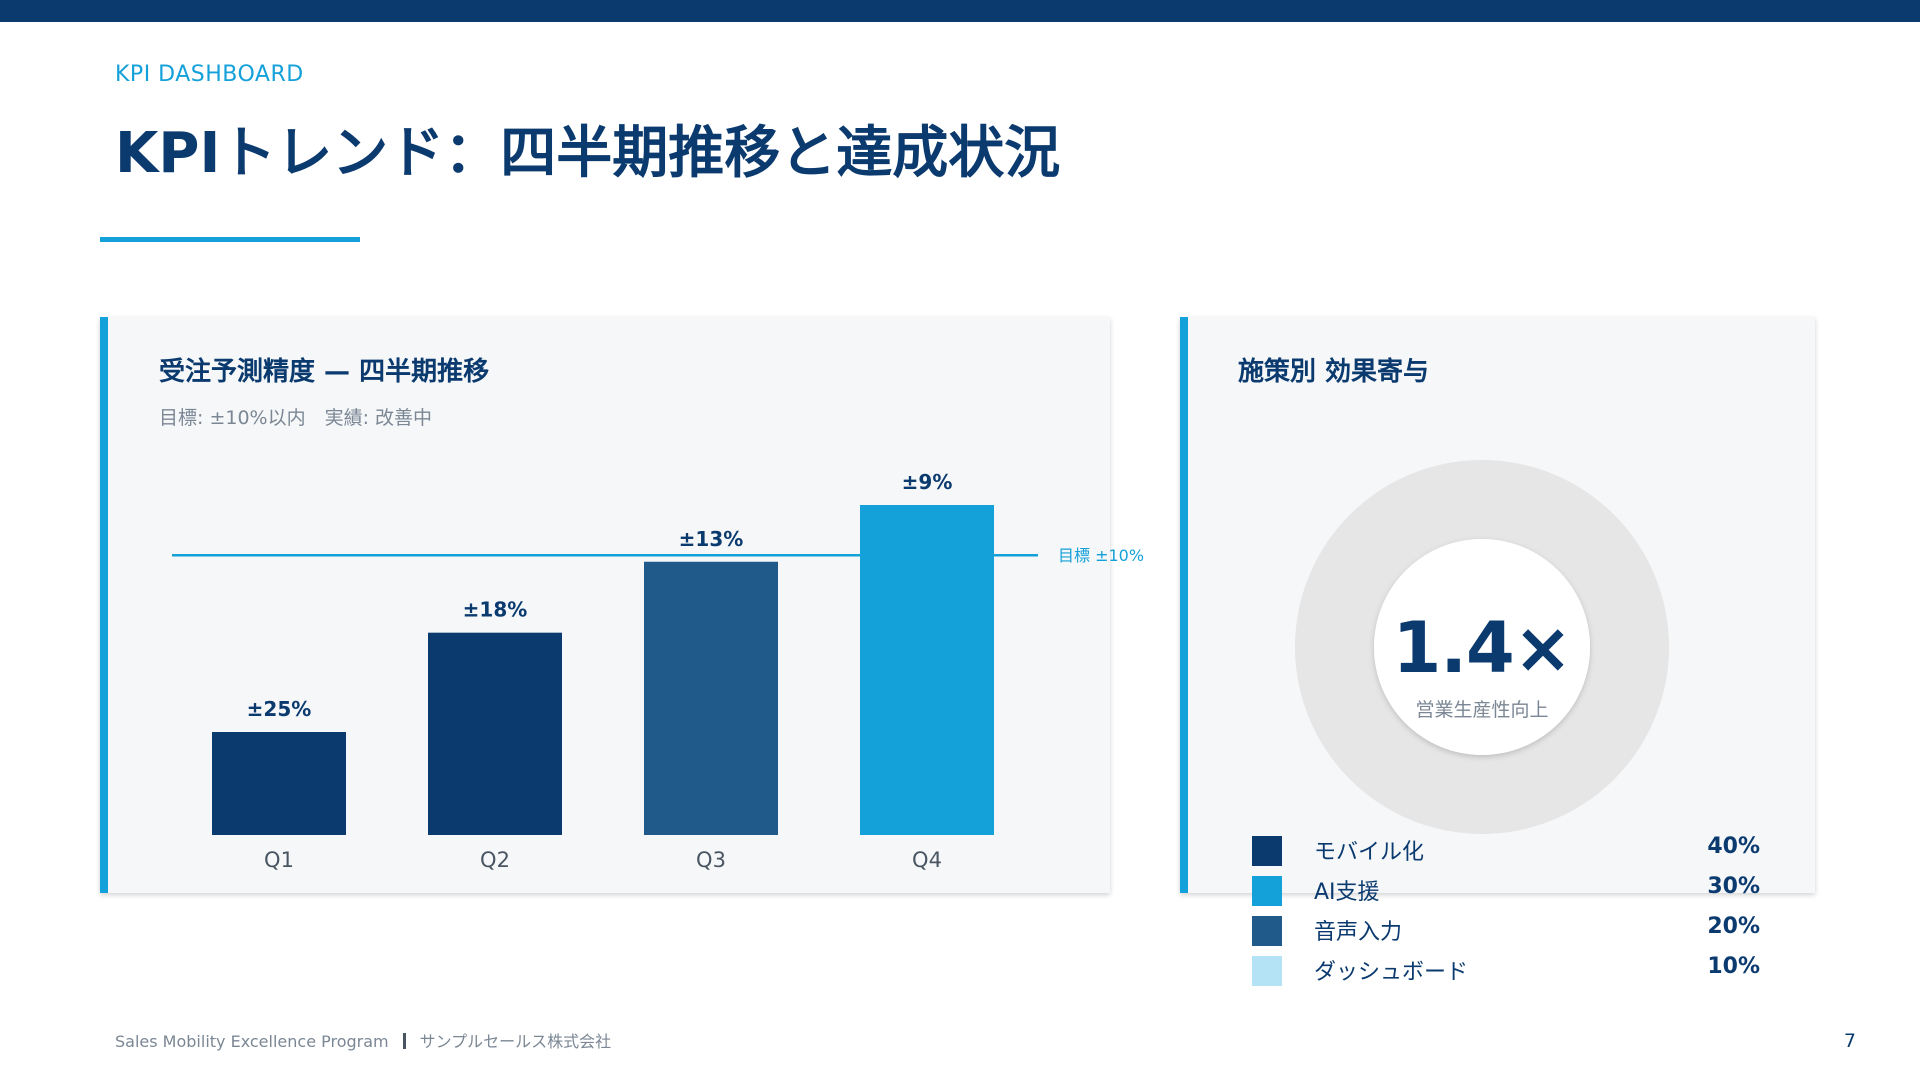 Image resolution: width=1920 pixels, height=1080 pixels. What do you see at coordinates (404, 1041) in the screenshot?
I see `footer-separator` at bounding box center [404, 1041].